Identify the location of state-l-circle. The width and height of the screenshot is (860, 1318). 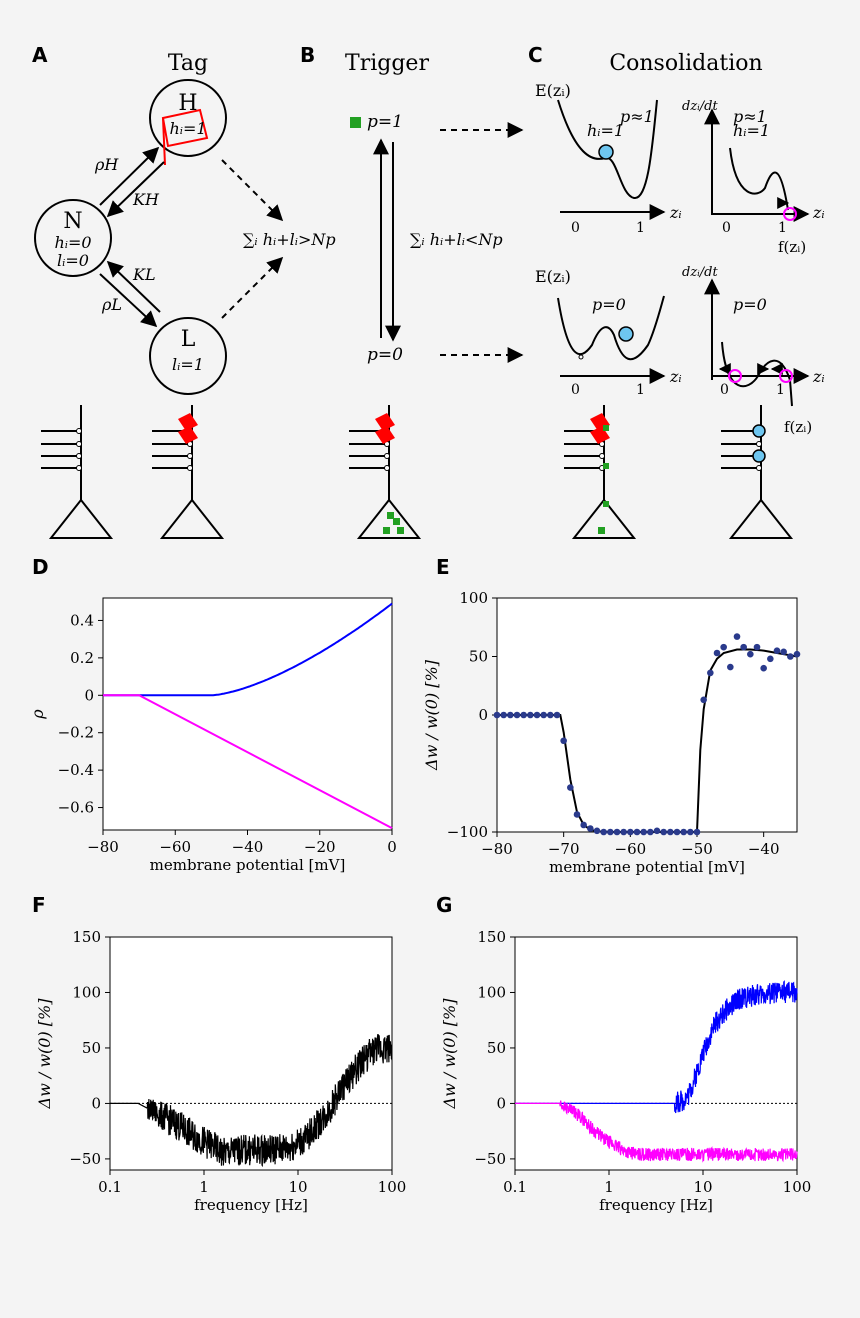
(188, 356).